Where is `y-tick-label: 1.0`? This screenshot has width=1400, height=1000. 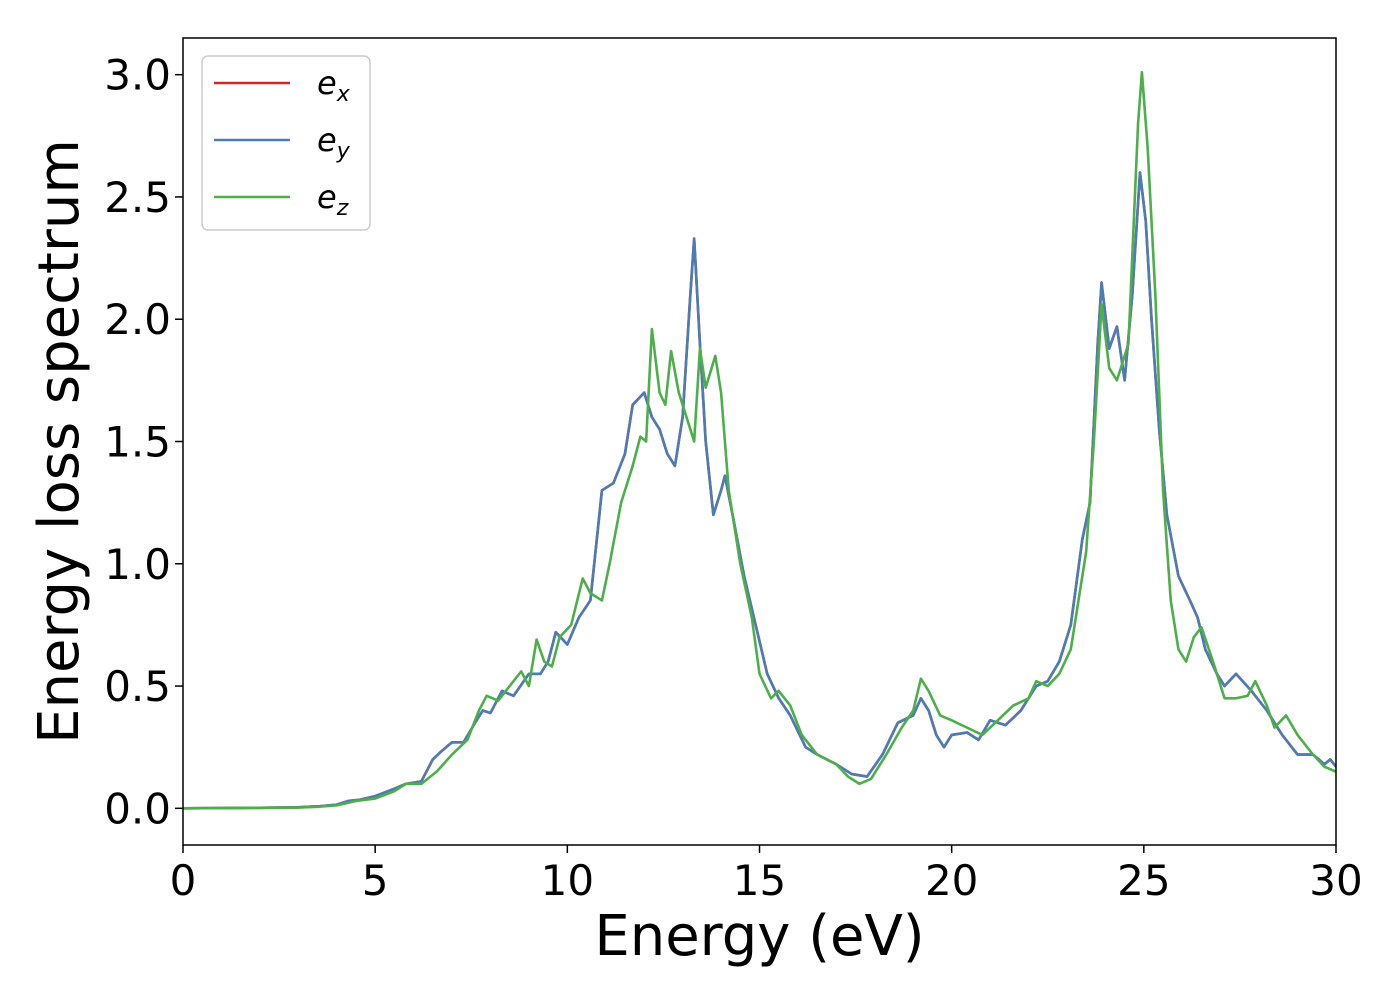 y-tick-label: 1.0 is located at coordinates (137, 564).